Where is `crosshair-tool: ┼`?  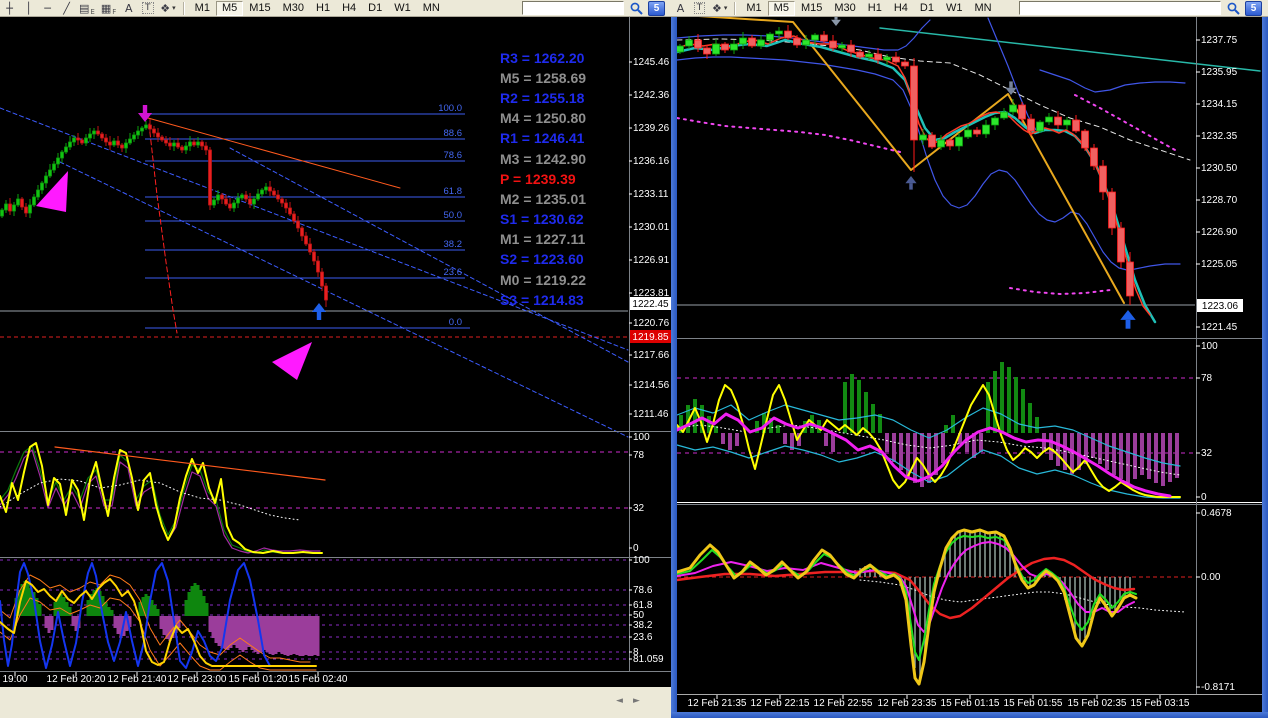 crosshair-tool: ┼ is located at coordinates (9, 8).